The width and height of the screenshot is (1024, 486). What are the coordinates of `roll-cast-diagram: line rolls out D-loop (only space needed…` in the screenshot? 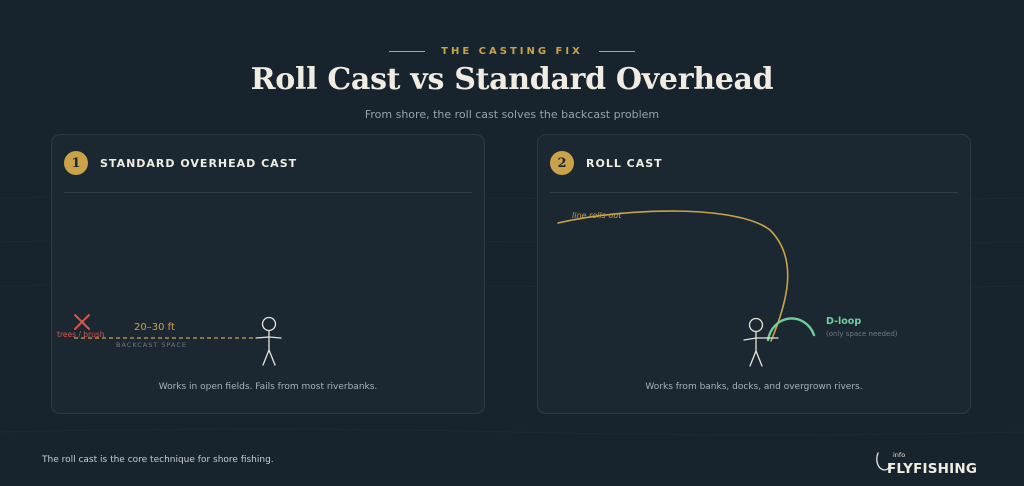 It's located at (727, 288).